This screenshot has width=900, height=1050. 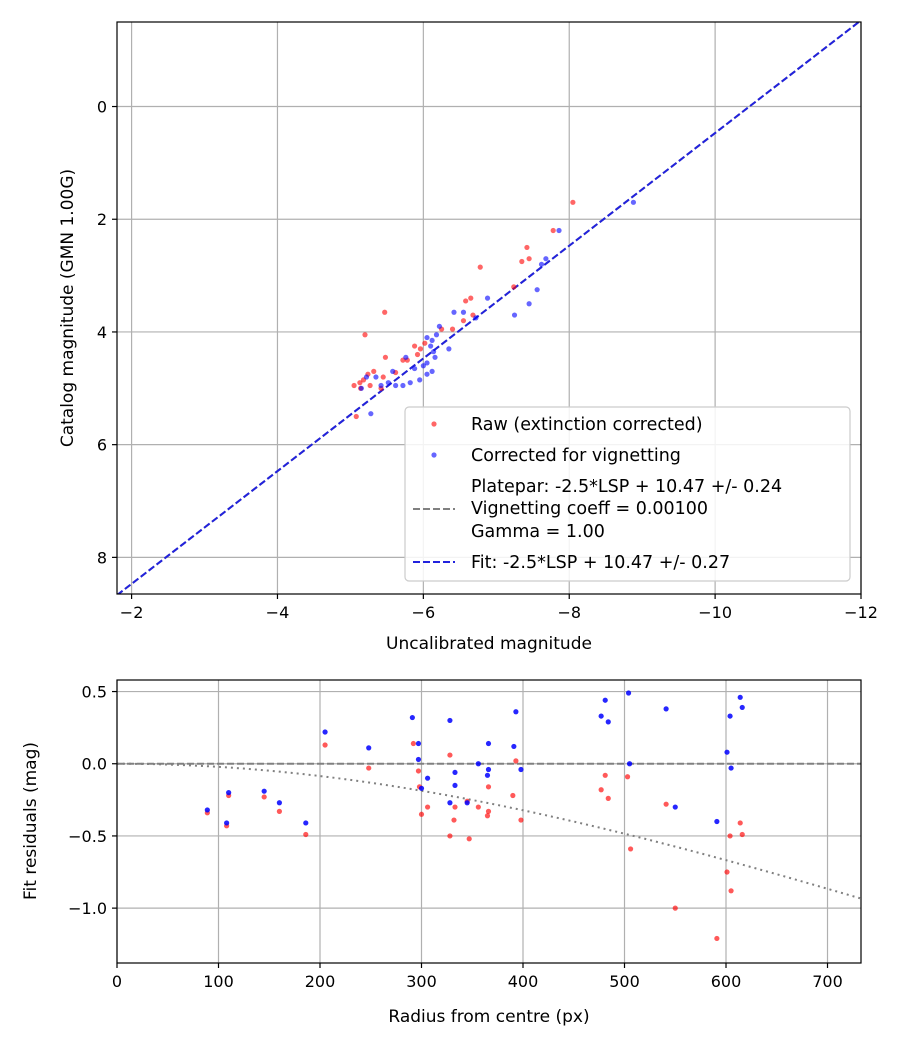 What do you see at coordinates (102, 445) in the screenshot?
I see `top-y-tick-label: 6` at bounding box center [102, 445].